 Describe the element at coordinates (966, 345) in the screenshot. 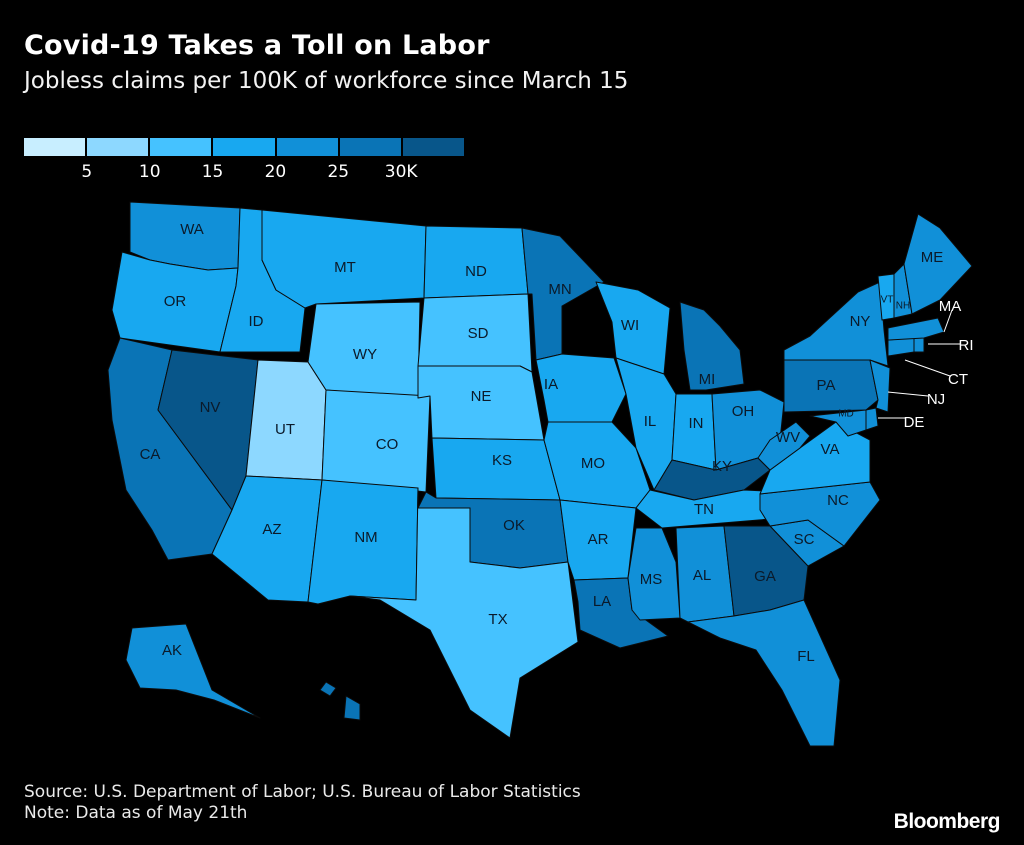

I see `state-label-ri: RI` at that location.